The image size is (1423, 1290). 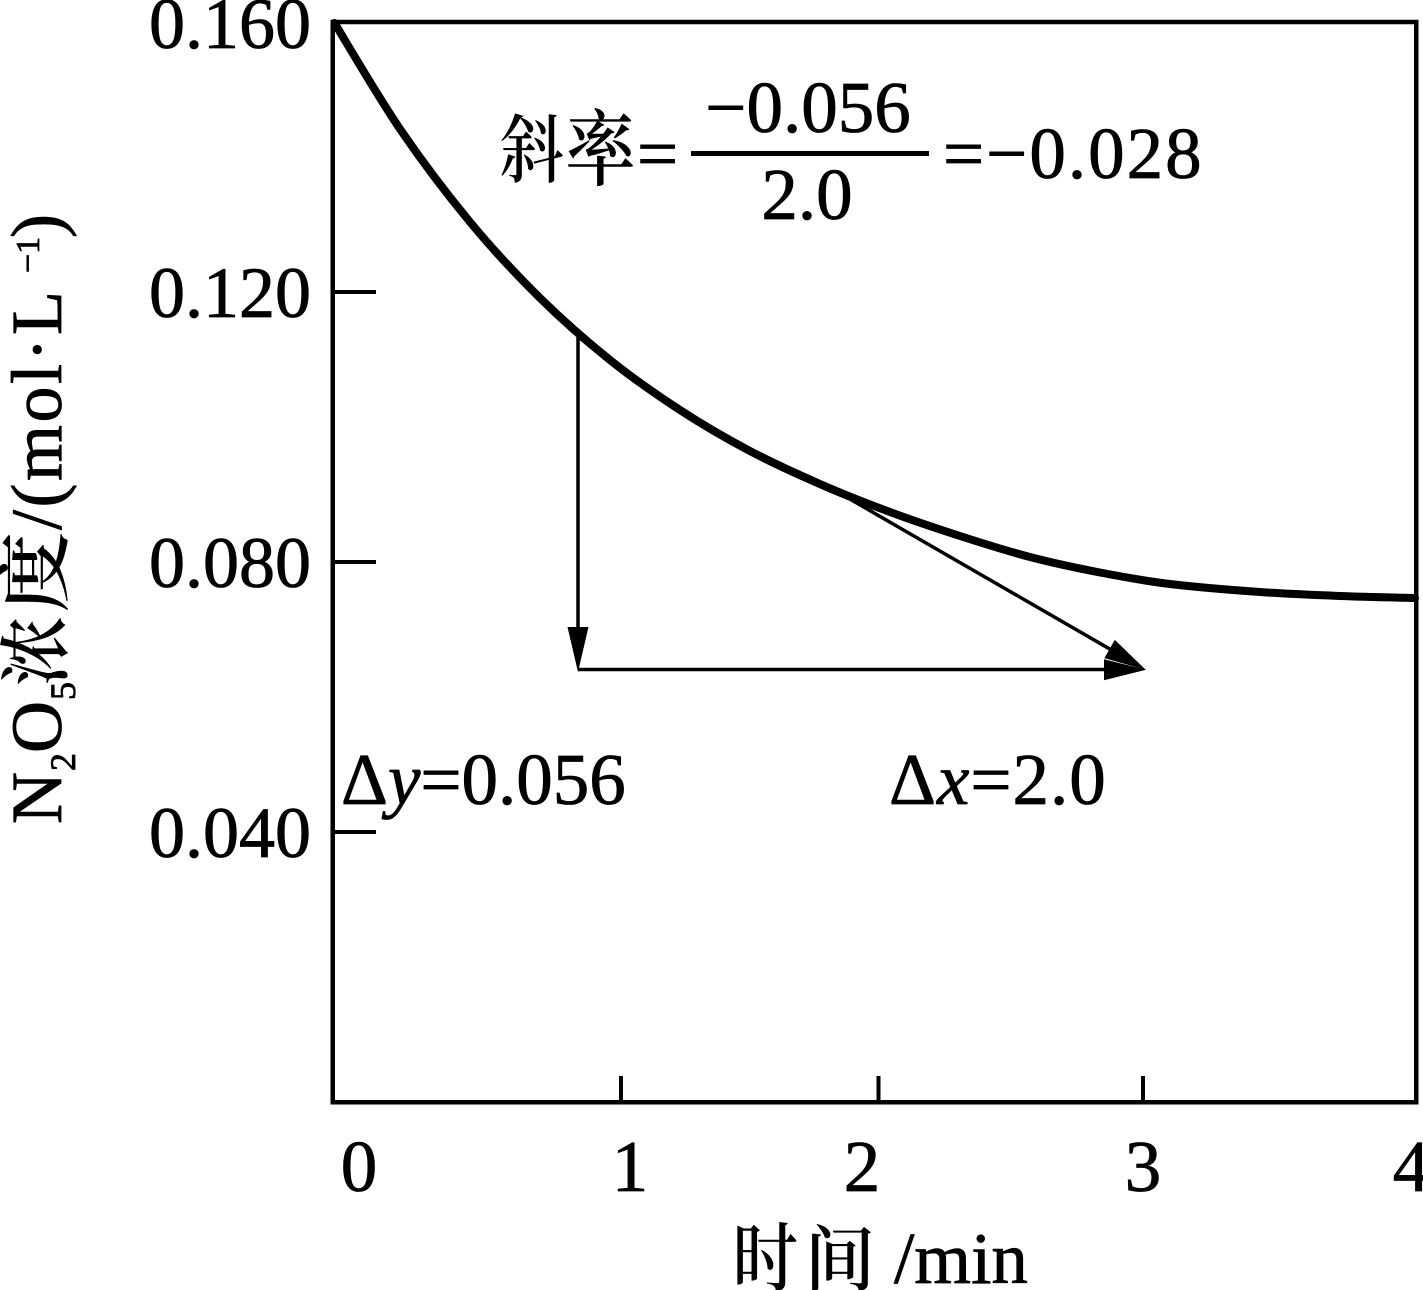 What do you see at coordinates (807, 107) in the screenshot?
I see `svg-text: −0.056` at bounding box center [807, 107].